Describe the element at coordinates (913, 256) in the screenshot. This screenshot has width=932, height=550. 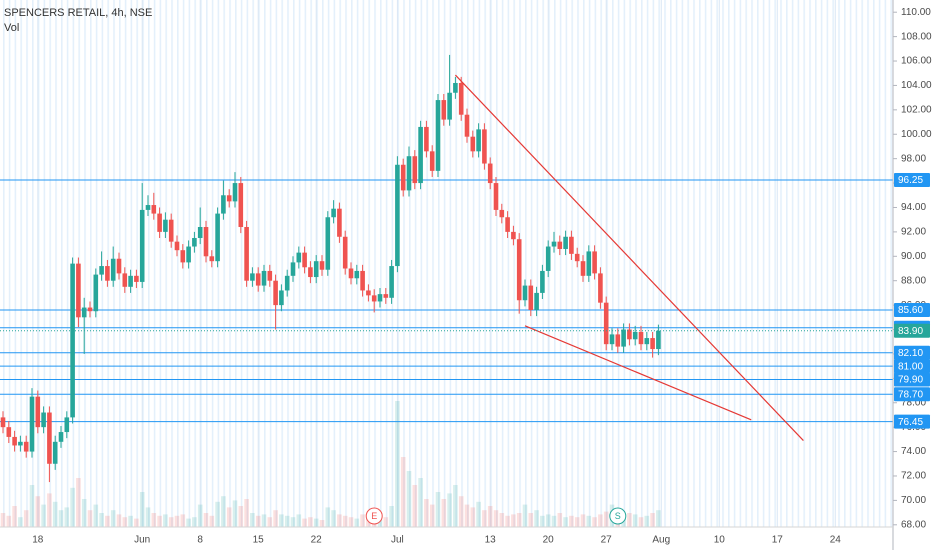
I see `y-tick-label: 90.00` at that location.